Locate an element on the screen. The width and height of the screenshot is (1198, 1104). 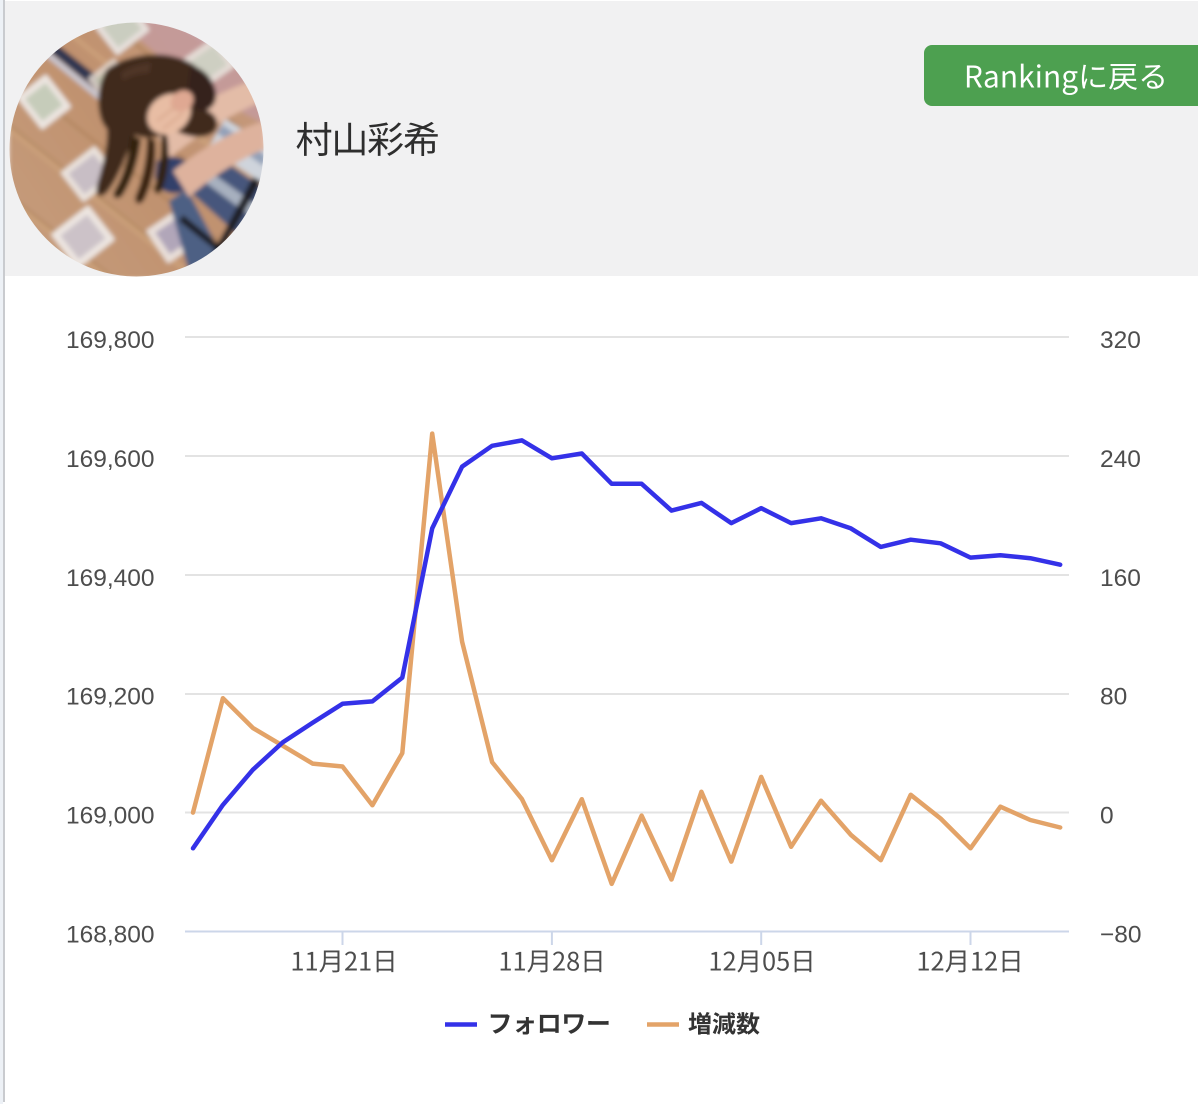
svg-text: 80 is located at coordinates (1113, 697).